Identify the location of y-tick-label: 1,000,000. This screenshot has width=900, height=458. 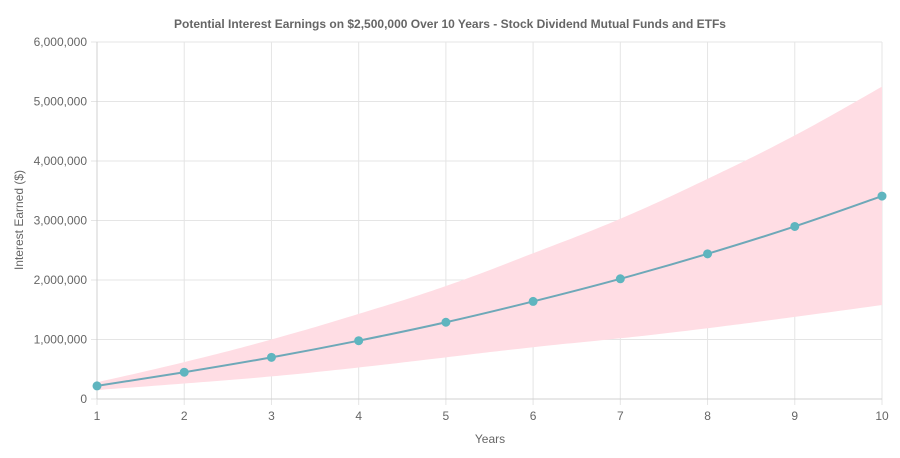
(61, 340).